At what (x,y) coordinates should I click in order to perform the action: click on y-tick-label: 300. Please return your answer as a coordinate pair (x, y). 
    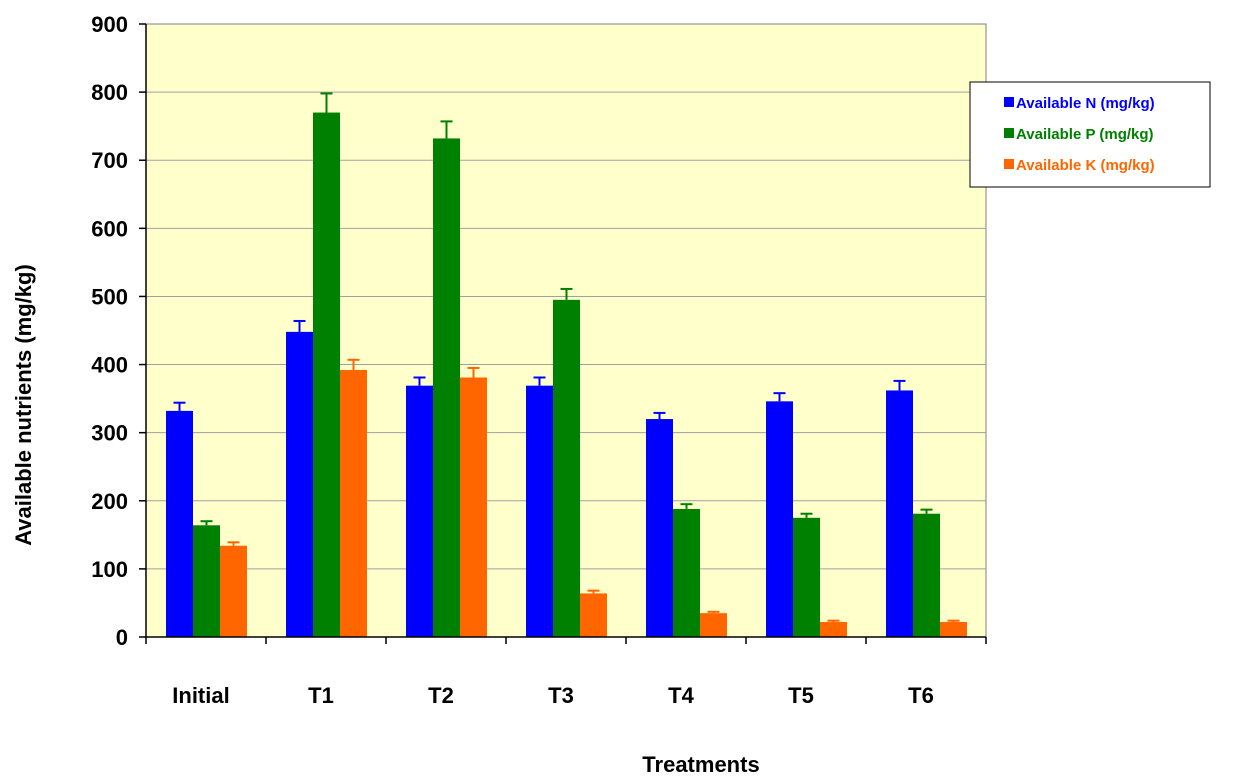
    Looking at the image, I should click on (109, 433).